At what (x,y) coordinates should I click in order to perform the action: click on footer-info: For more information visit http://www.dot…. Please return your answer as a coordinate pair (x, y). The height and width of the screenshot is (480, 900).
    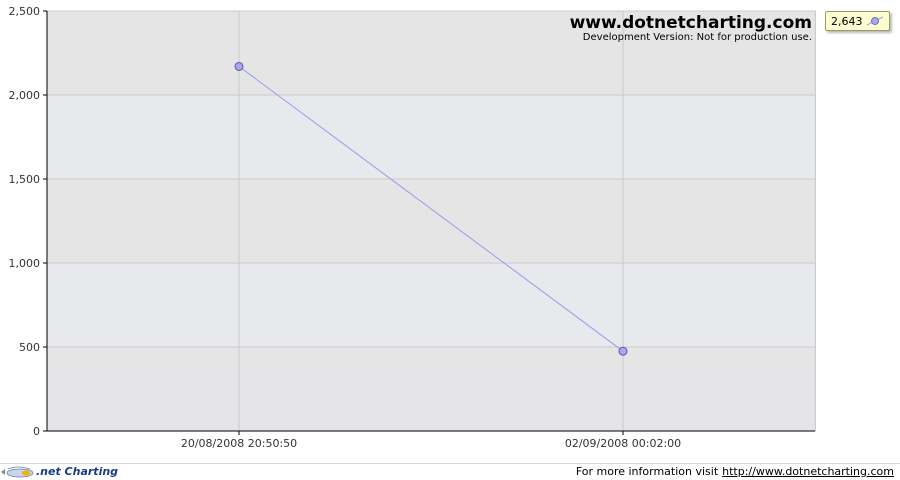
    Looking at the image, I should click on (735, 471).